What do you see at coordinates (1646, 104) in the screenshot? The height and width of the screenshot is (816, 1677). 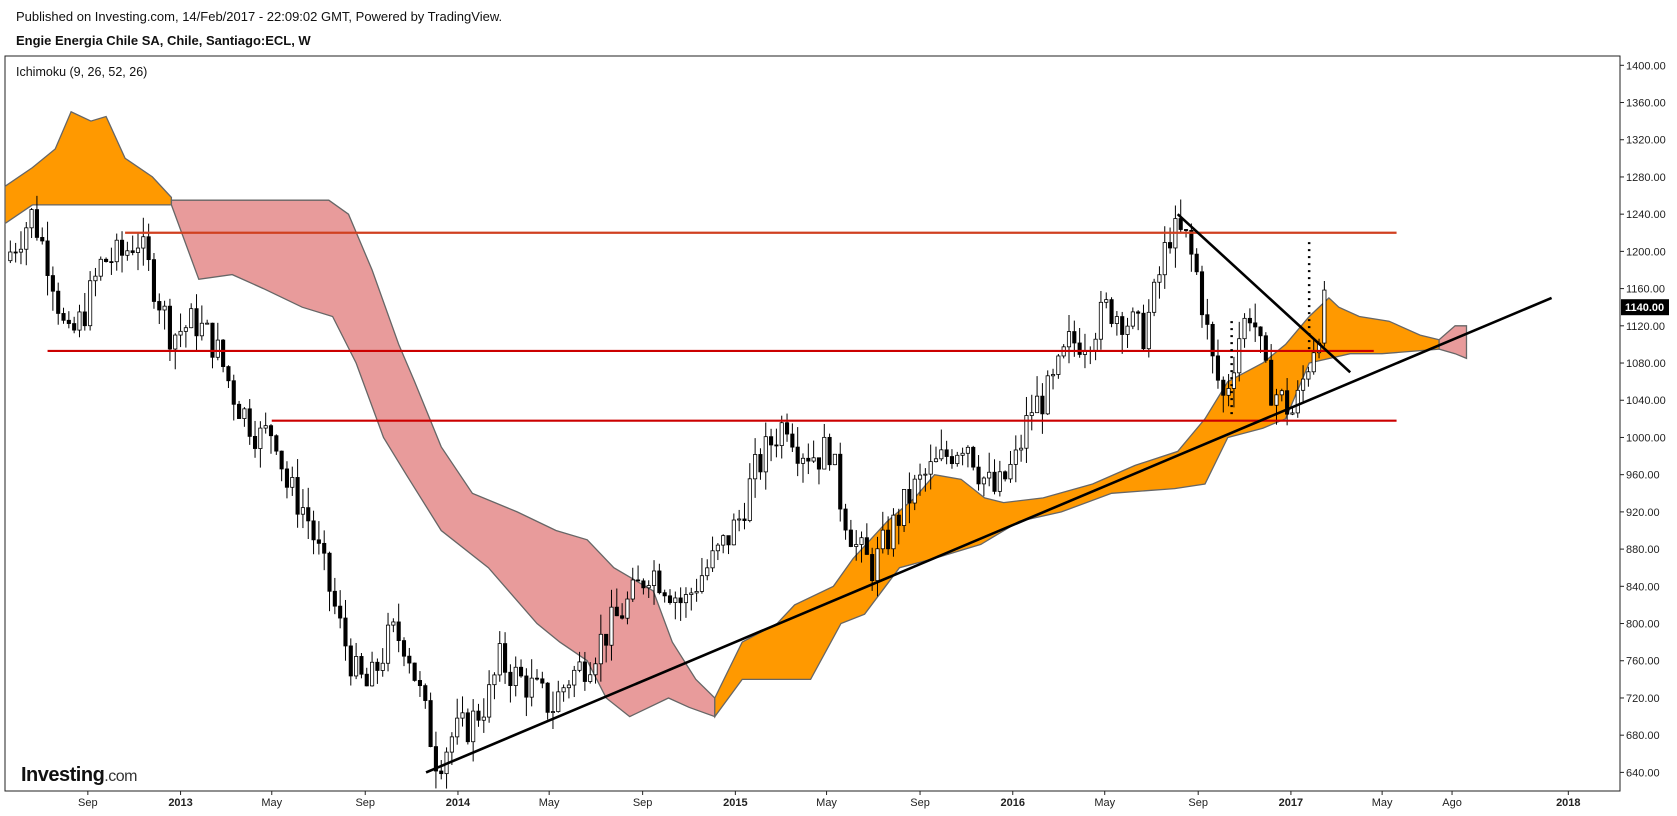 I see `y-tick-label: 1360.00` at bounding box center [1646, 104].